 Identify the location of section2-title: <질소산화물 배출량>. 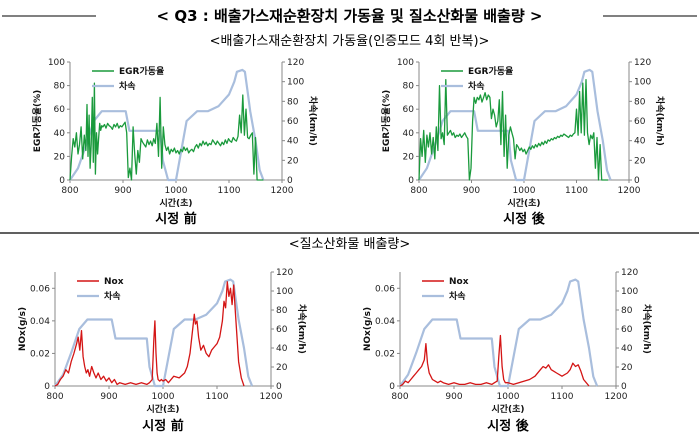
(350, 244).